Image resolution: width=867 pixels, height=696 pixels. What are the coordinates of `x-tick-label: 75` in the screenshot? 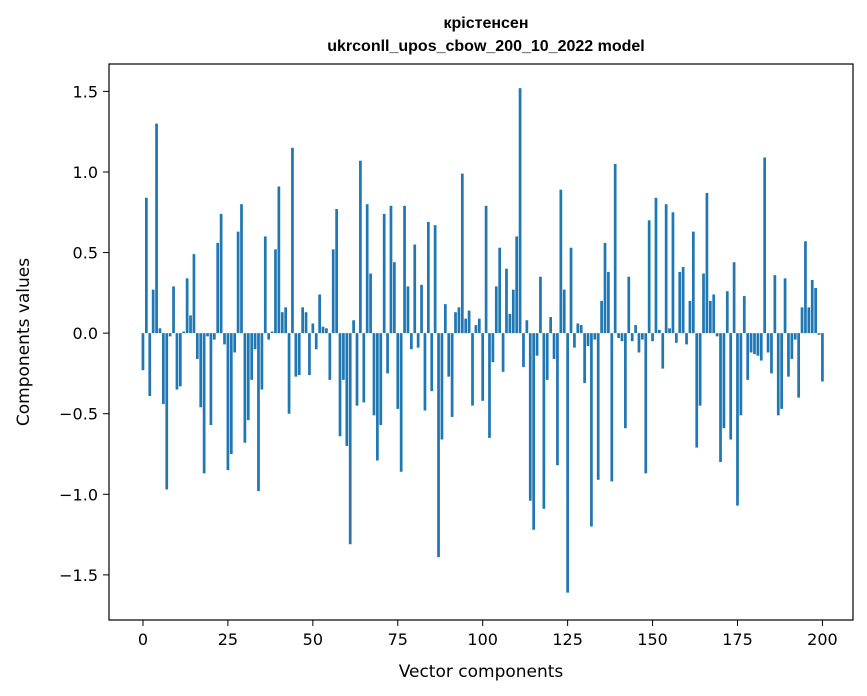 It's located at (398, 639).